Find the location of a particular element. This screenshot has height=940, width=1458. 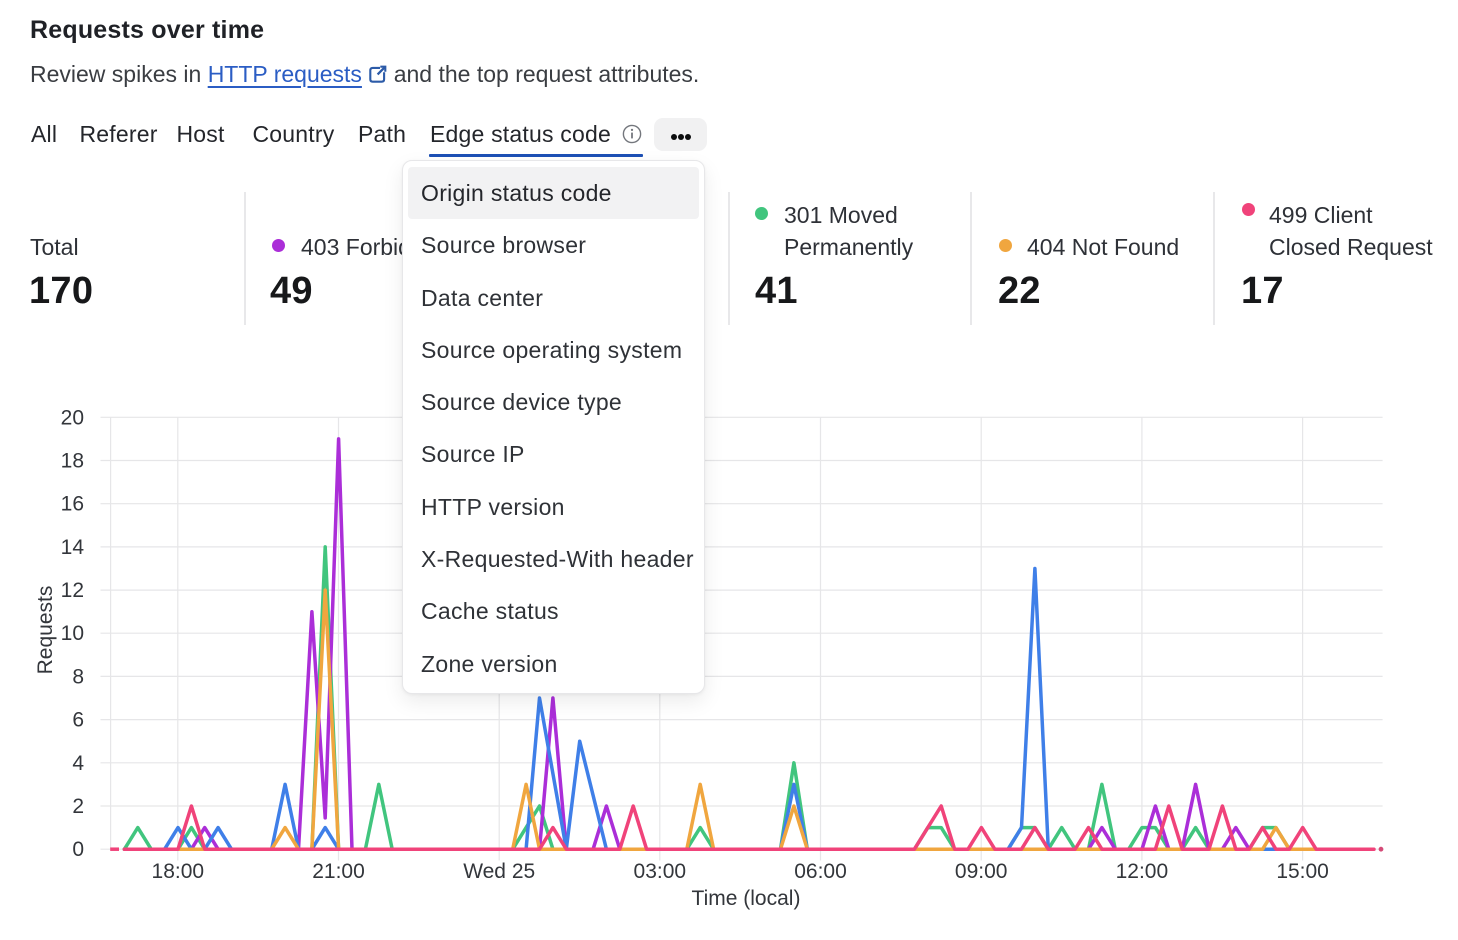

svg-text: Requests is located at coordinates (45, 630).